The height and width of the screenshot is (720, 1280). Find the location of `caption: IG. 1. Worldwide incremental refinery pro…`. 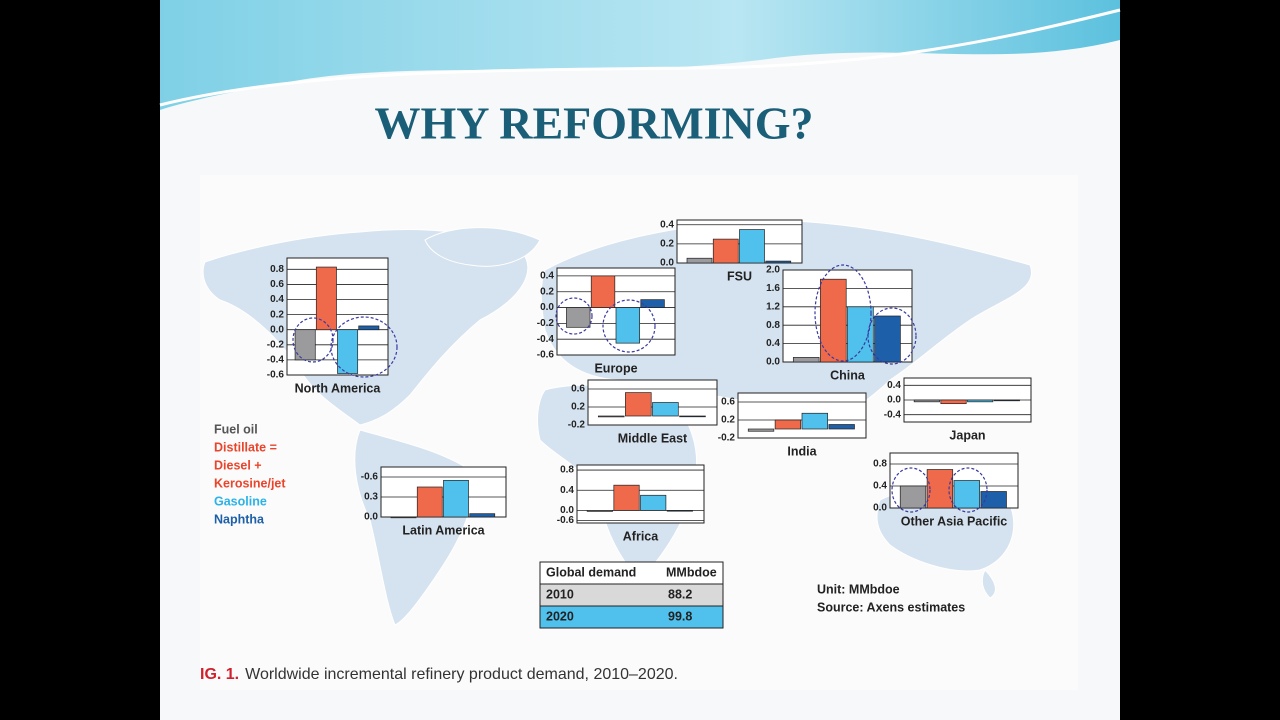

caption: IG. 1. Worldwide incremental refinery pro… is located at coordinates (439, 674).